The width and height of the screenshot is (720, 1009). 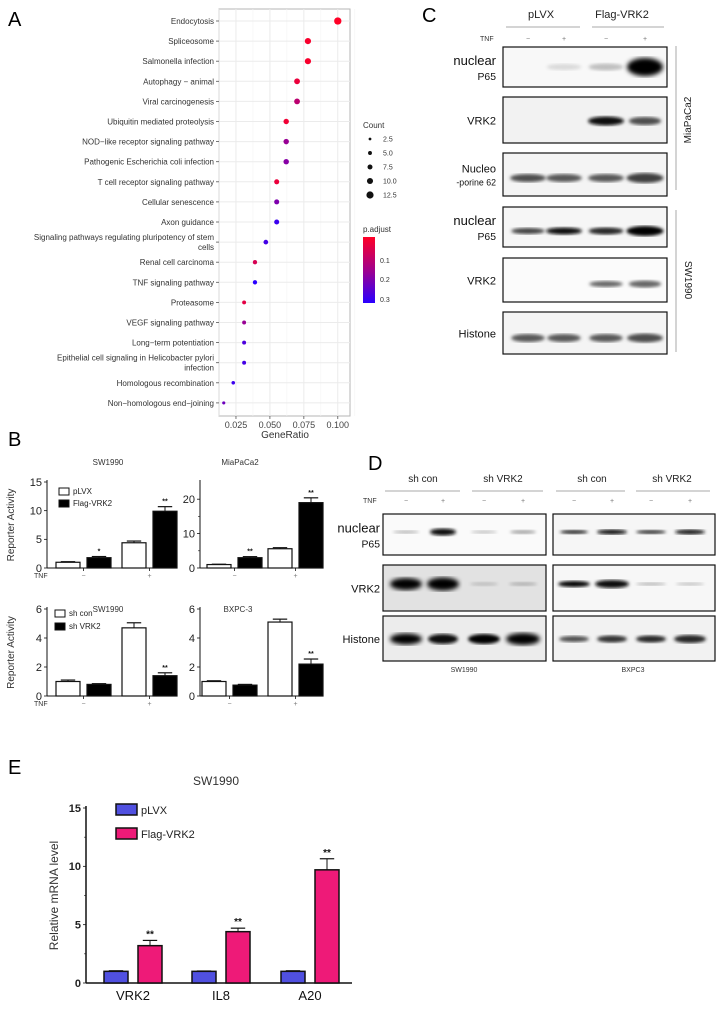 What do you see at coordinates (385, 280) in the screenshot?
I see `padjust-tick: 0.2` at bounding box center [385, 280].